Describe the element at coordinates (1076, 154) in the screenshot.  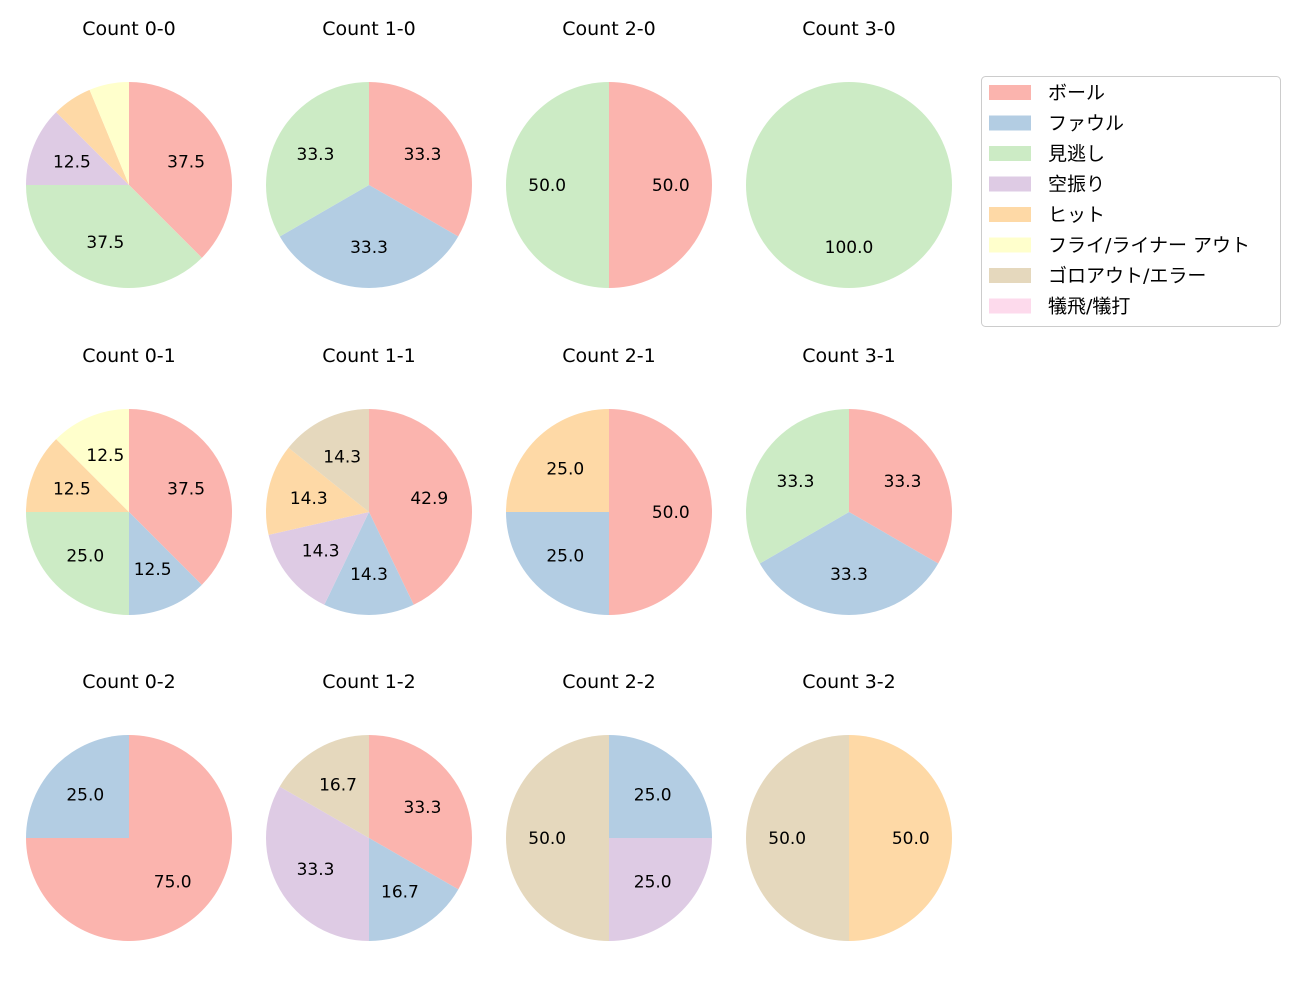
I see `legend-label: 見逃し` at that location.